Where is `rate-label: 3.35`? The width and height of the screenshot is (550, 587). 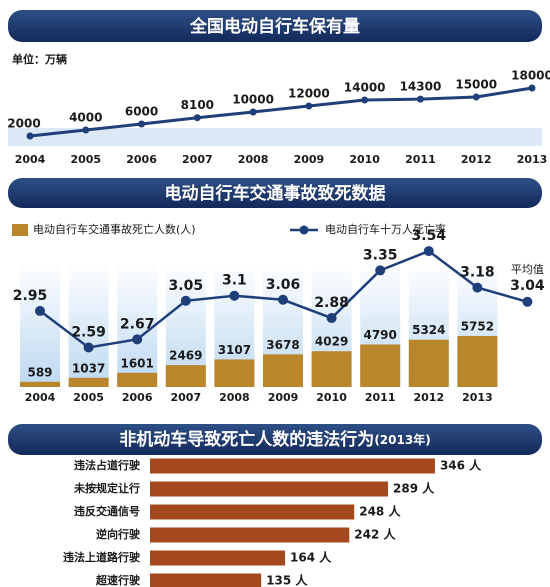 rate-label: 3.35 is located at coordinates (380, 255).